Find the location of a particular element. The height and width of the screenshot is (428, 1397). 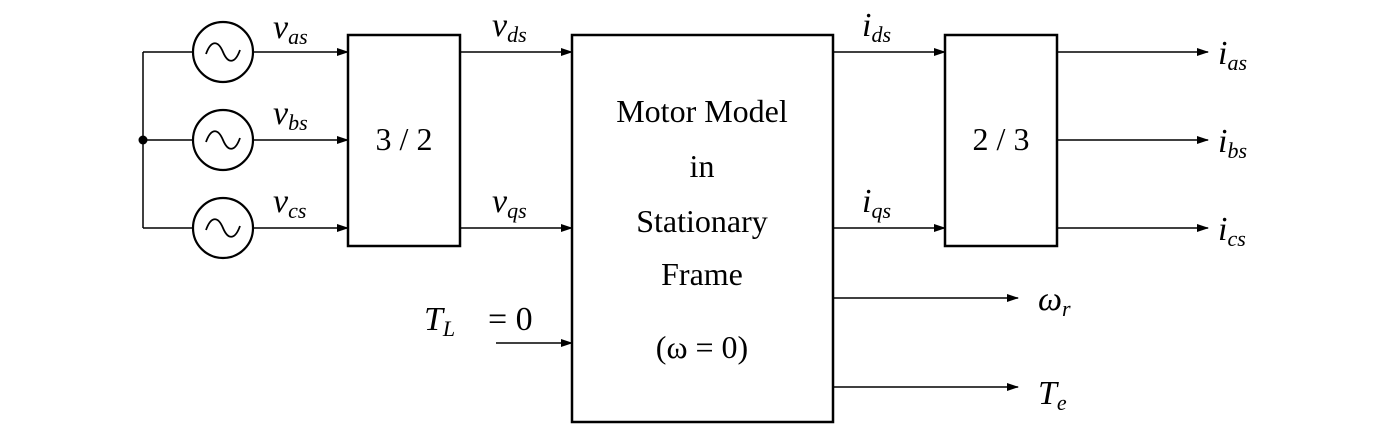

label-vqs: vqs is located at coordinates (509, 203).